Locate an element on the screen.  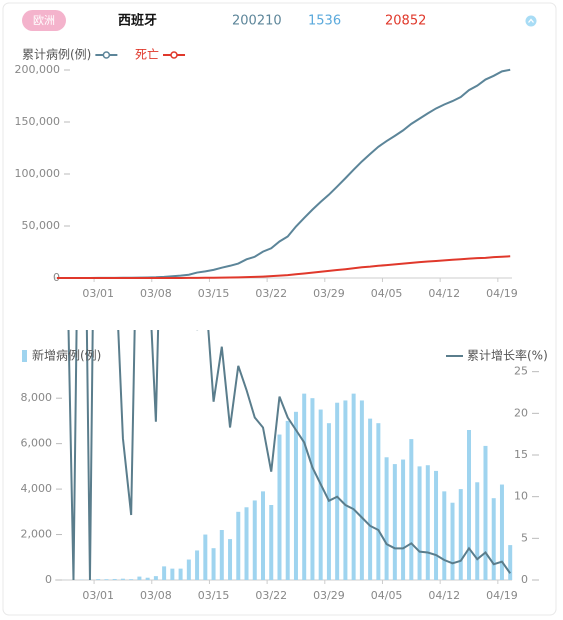
deaths: 20852 is located at coordinates (405, 21).